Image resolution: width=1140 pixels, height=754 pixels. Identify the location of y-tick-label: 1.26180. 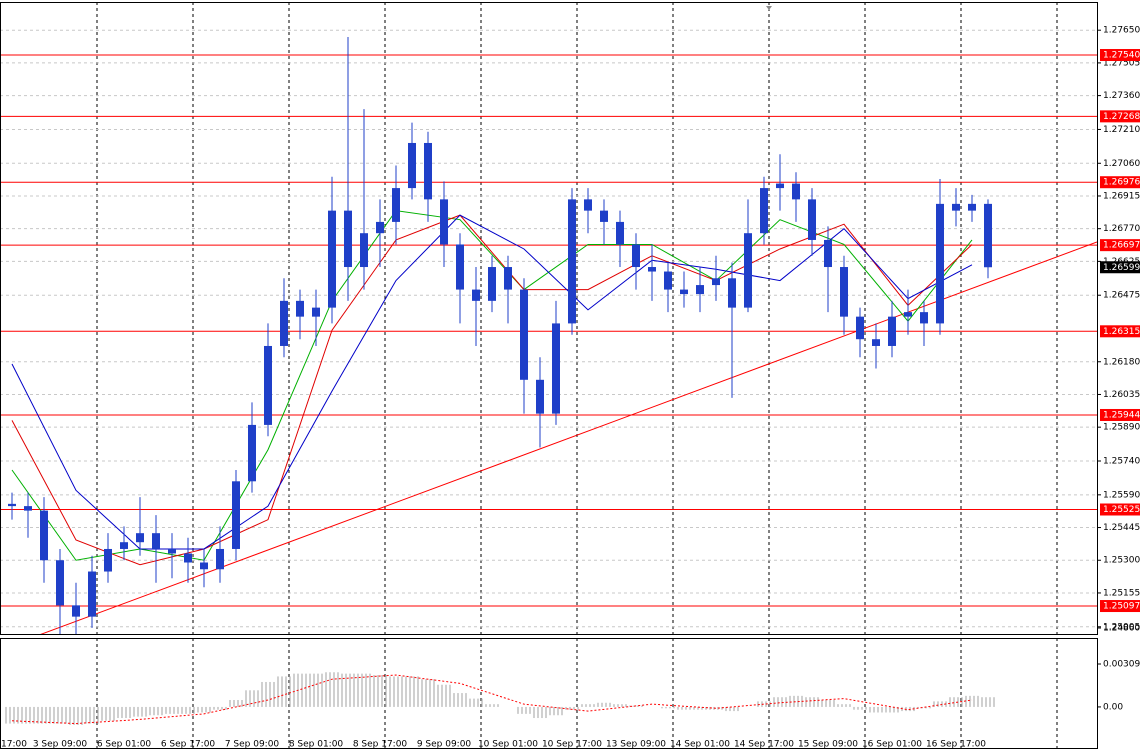
(1121, 362).